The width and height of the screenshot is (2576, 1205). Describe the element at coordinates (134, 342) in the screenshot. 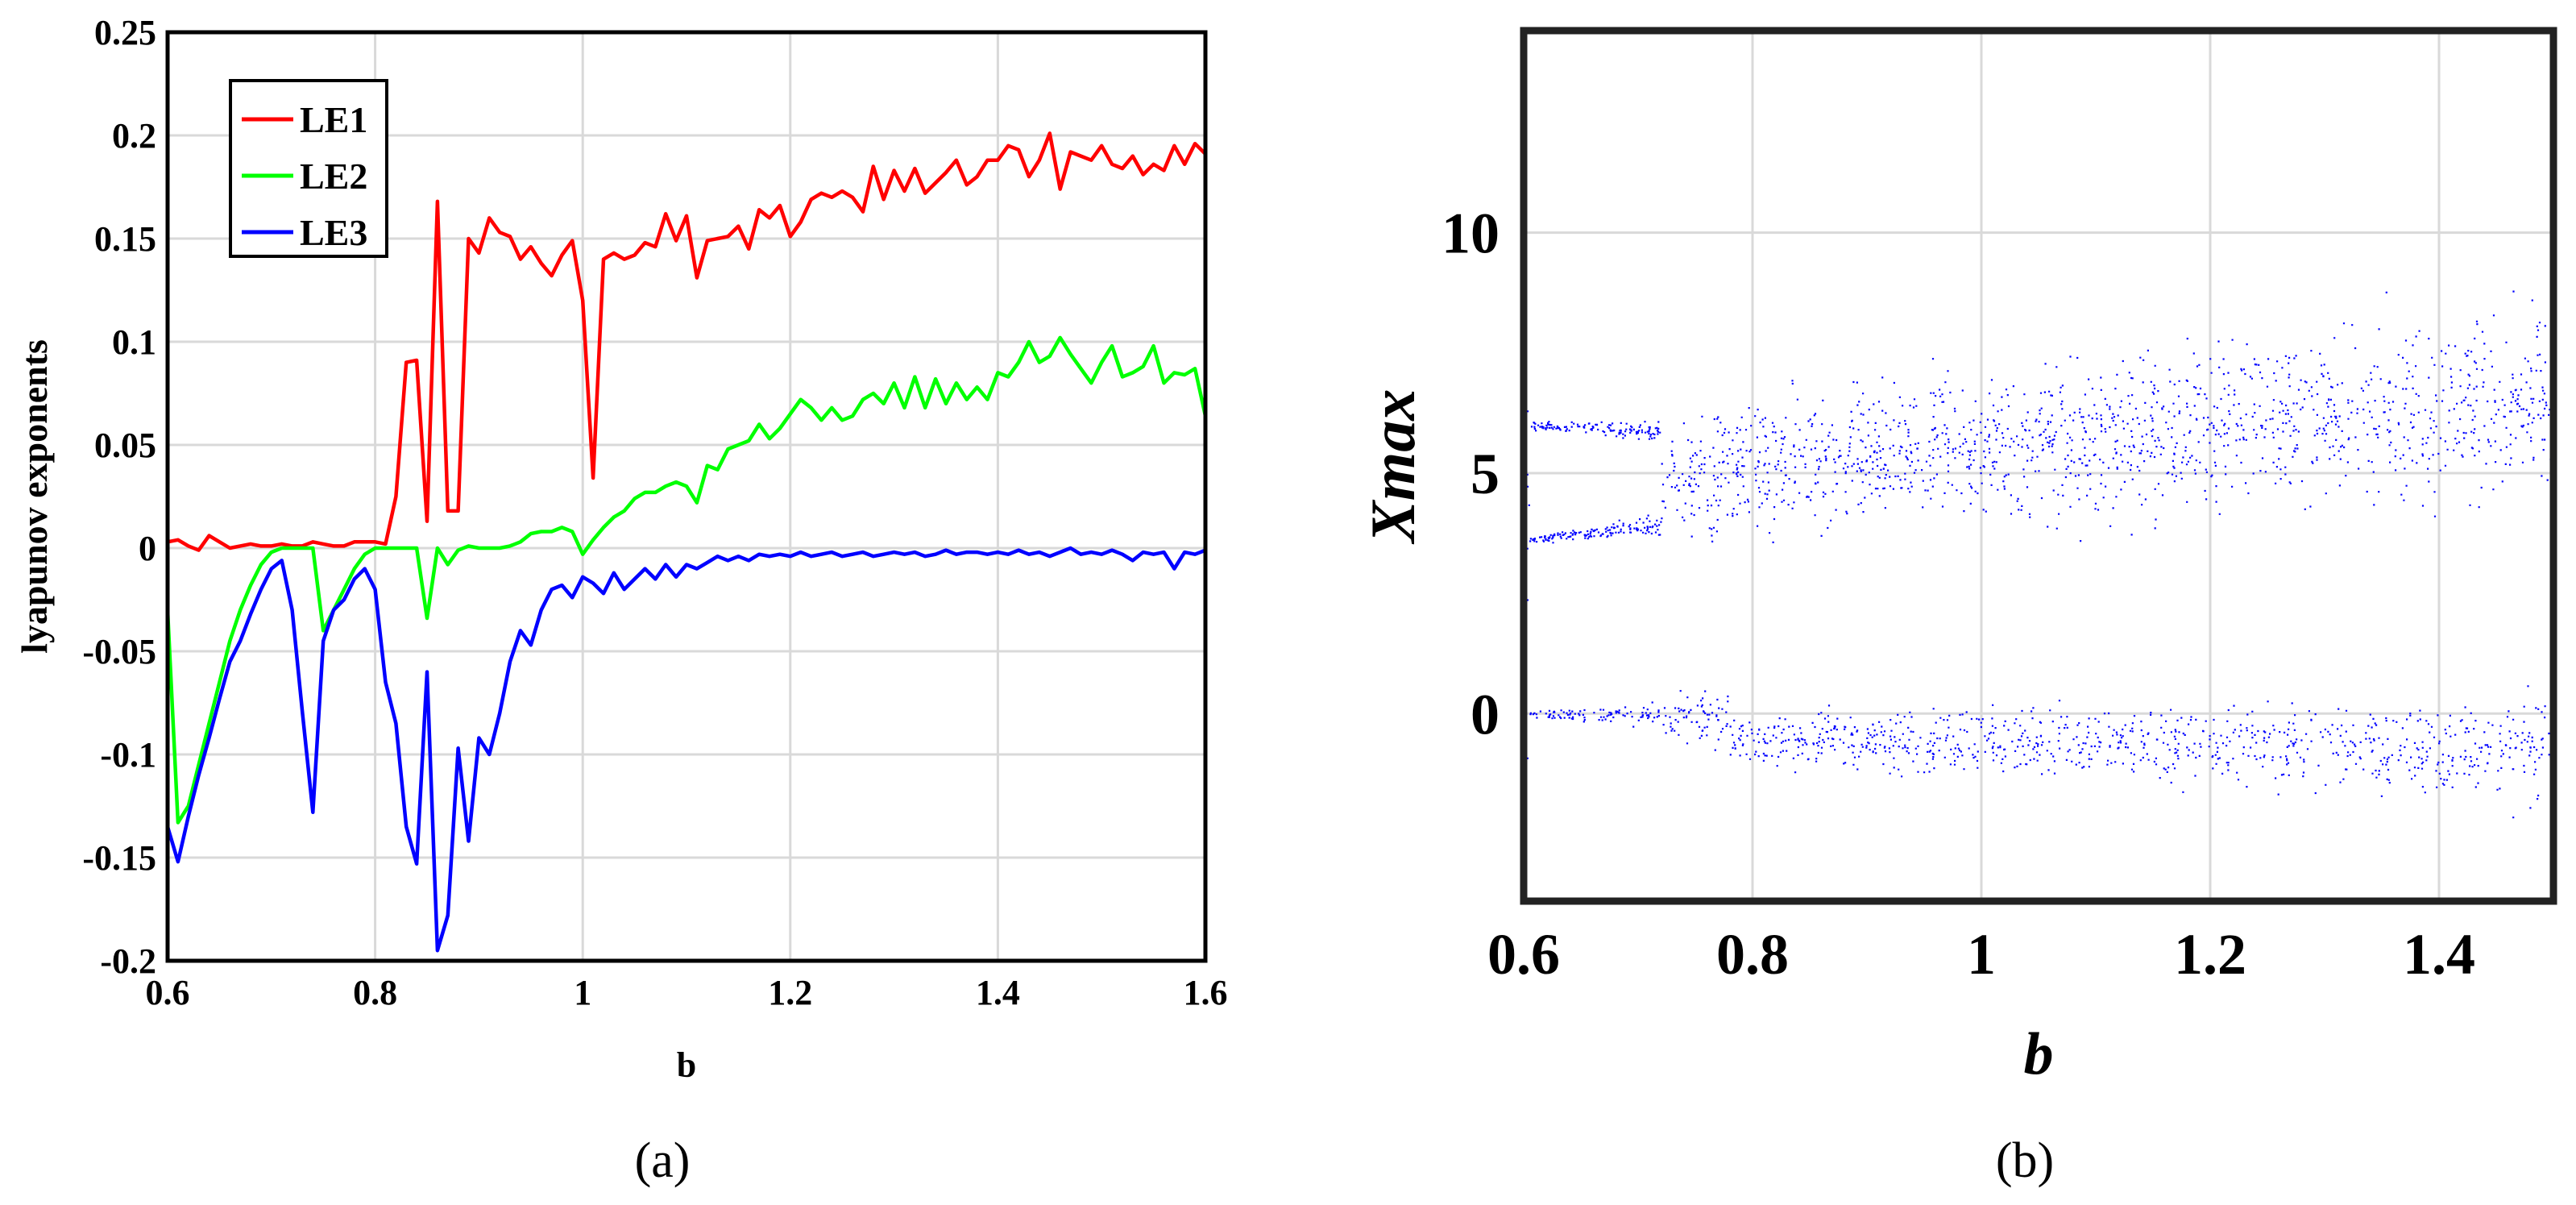

I see `a-y-tick: 0.1` at that location.